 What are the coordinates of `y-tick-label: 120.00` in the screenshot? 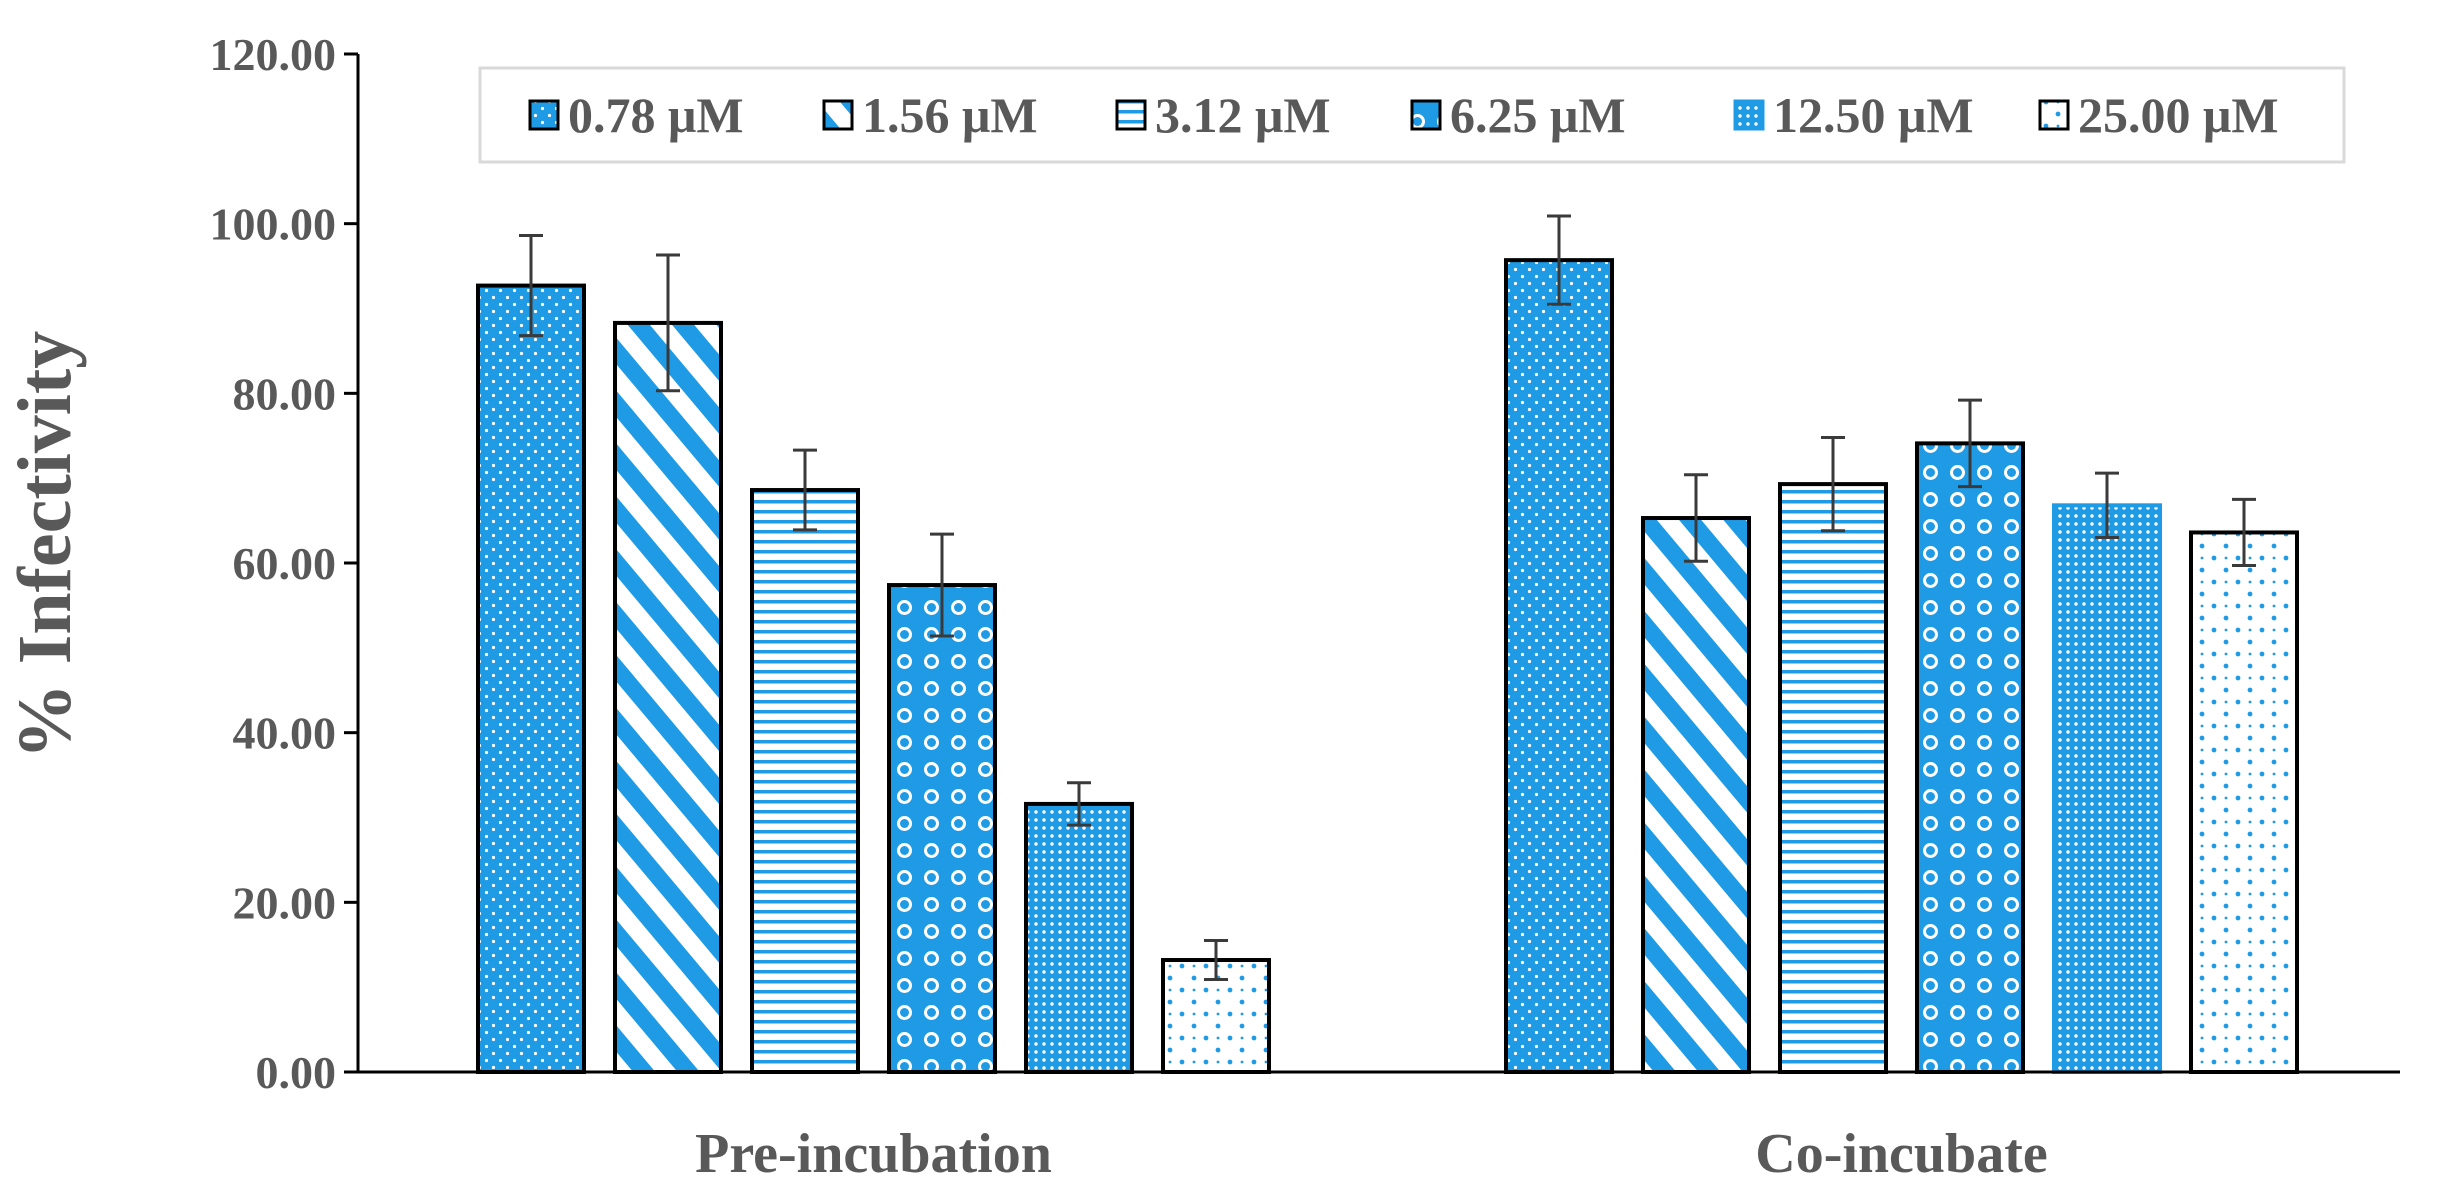 It's located at (273, 54).